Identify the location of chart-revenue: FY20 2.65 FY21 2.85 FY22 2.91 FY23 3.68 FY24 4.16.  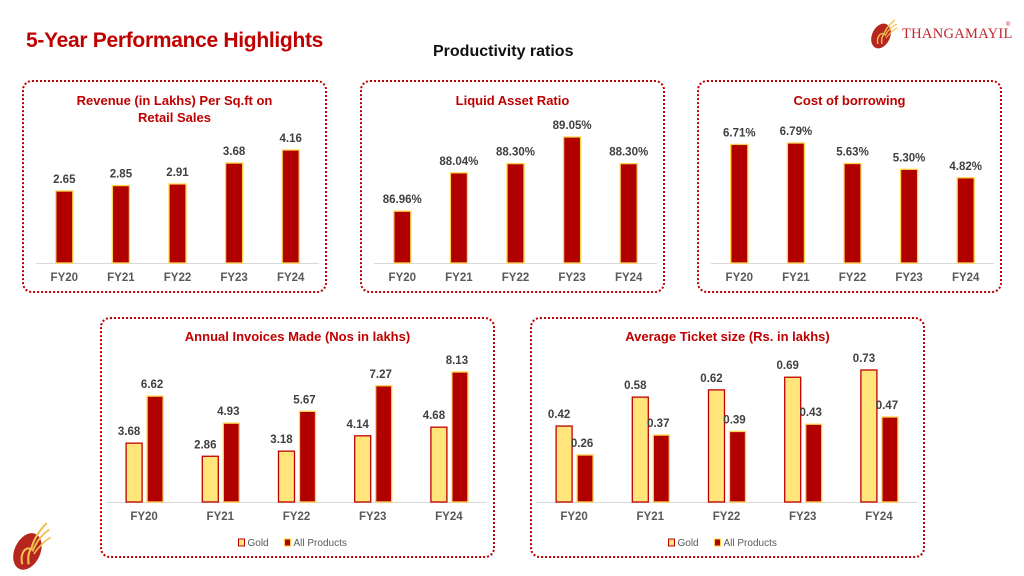
(177, 208).